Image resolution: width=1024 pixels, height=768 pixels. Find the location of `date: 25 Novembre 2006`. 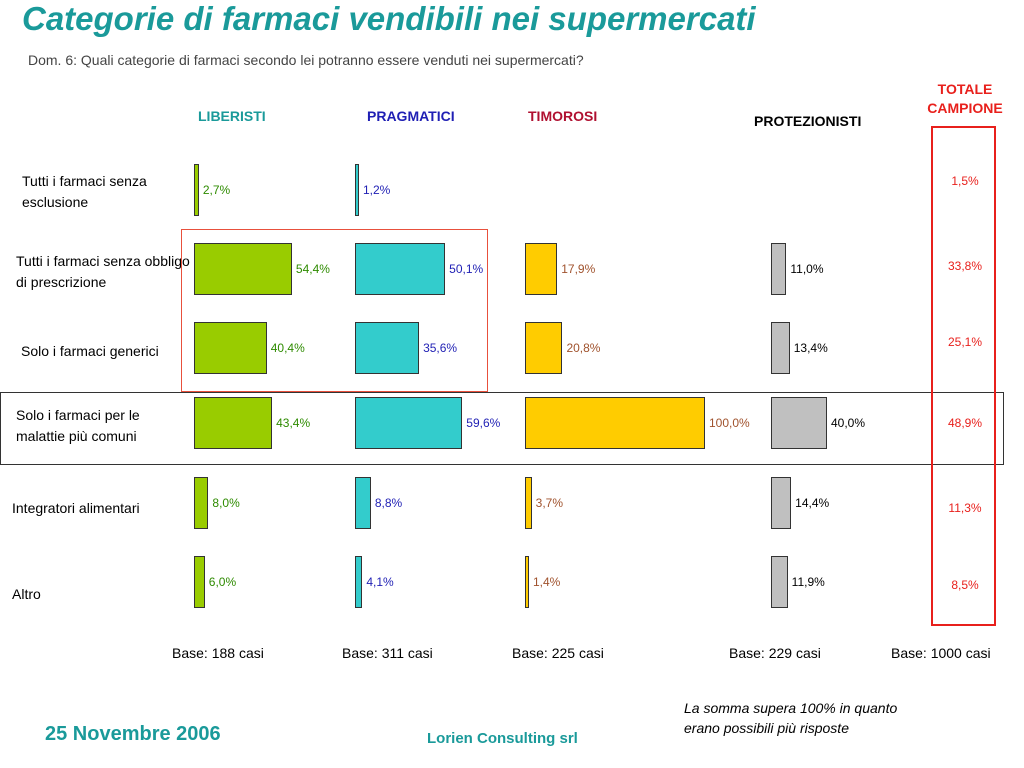

date: 25 Novembre 2006 is located at coordinates (133, 734).